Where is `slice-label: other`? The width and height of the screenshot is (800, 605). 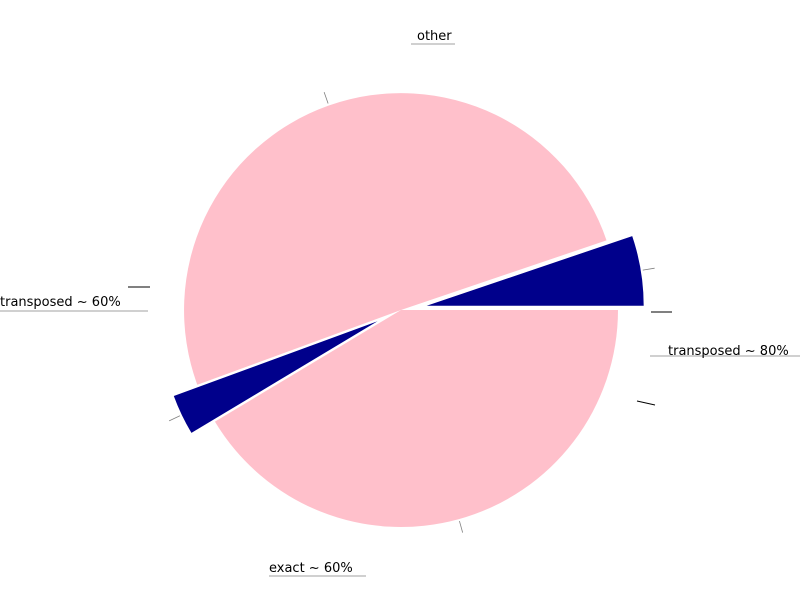 slice-label: other is located at coordinates (434, 36).